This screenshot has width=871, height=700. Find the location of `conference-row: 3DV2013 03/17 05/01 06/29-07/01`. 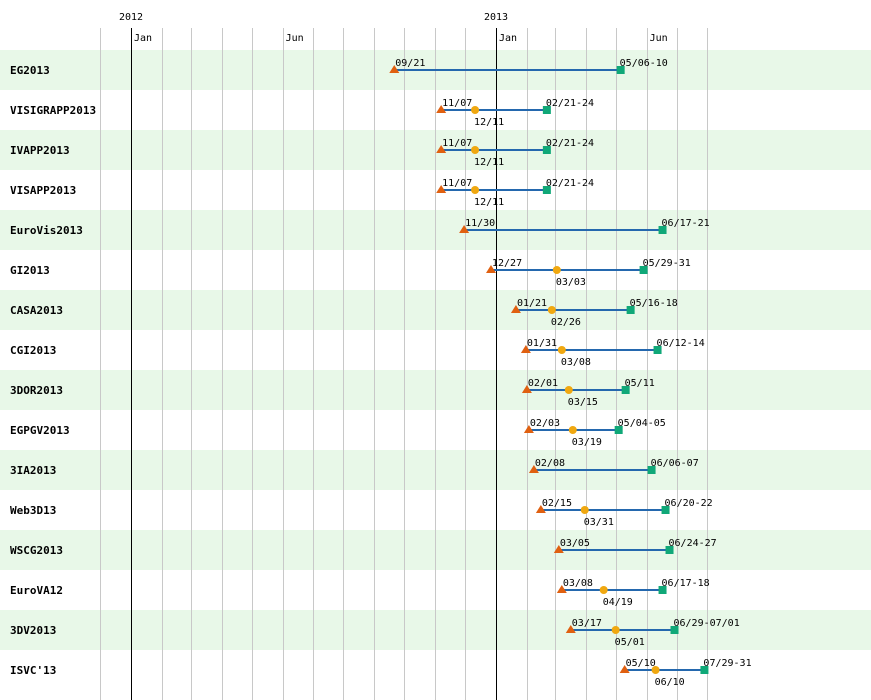

conference-row: 3DV2013 03/17 05/01 06/29-07/01 is located at coordinates (375, 633).